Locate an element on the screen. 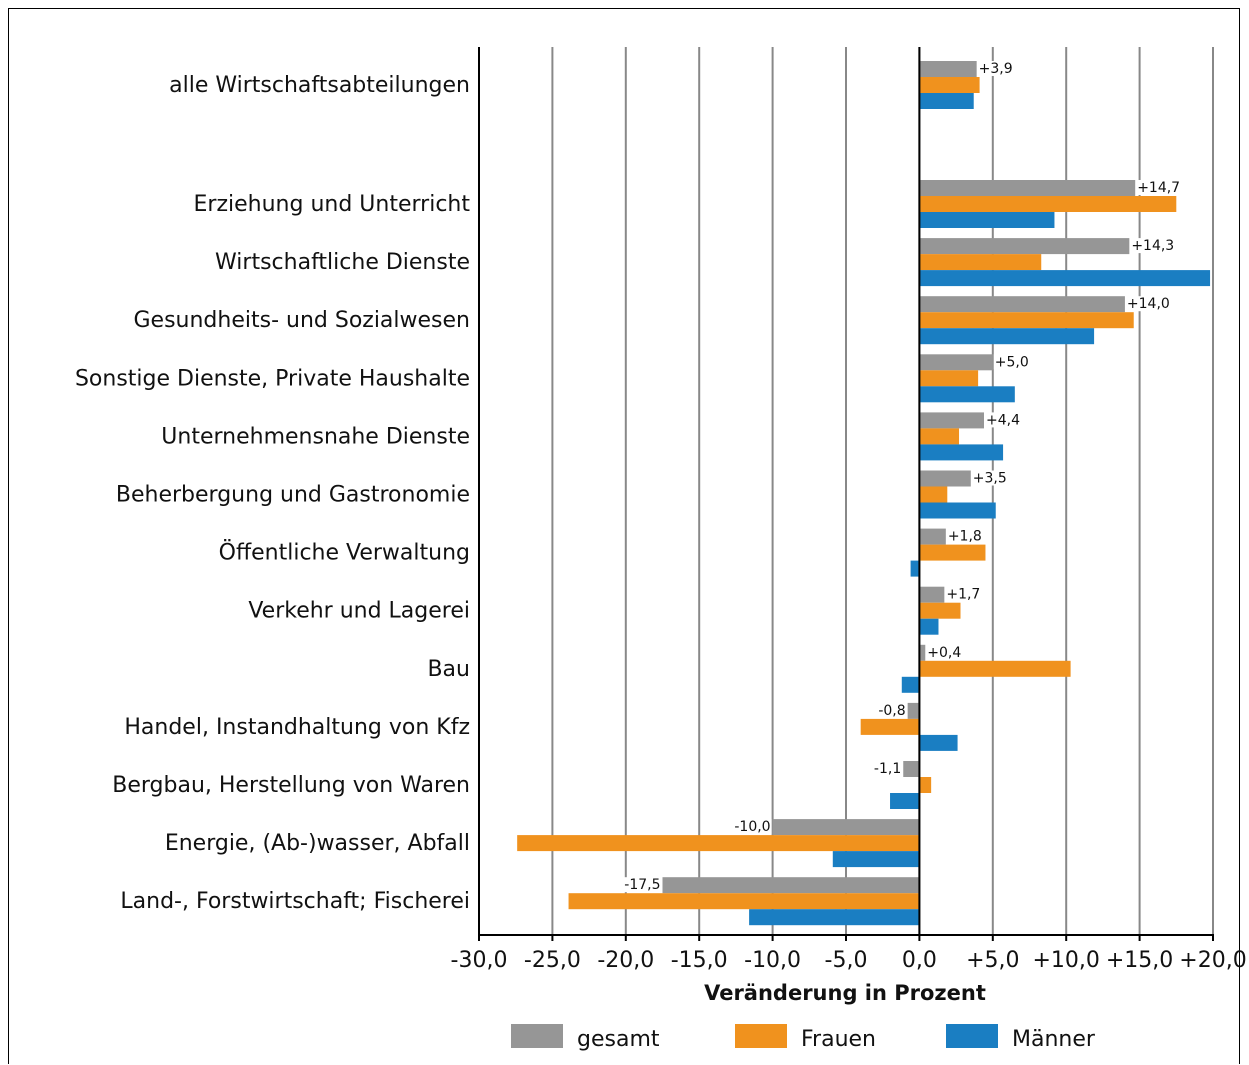 The width and height of the screenshot is (1249, 1065). value-label: +1,7 is located at coordinates (963, 595).